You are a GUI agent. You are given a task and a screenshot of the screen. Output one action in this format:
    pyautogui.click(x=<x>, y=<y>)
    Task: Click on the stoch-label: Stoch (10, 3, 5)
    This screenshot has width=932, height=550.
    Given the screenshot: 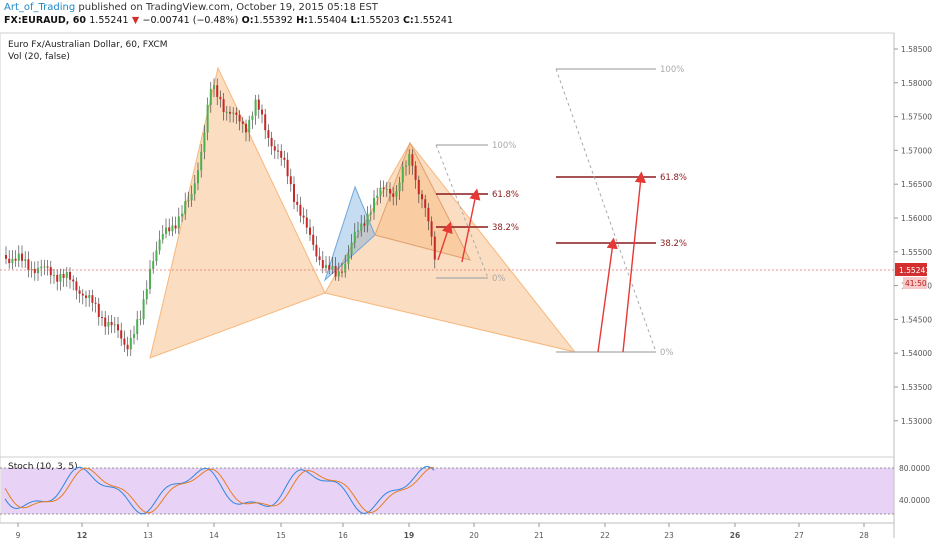 What is the action you would take?
    pyautogui.click(x=43, y=467)
    